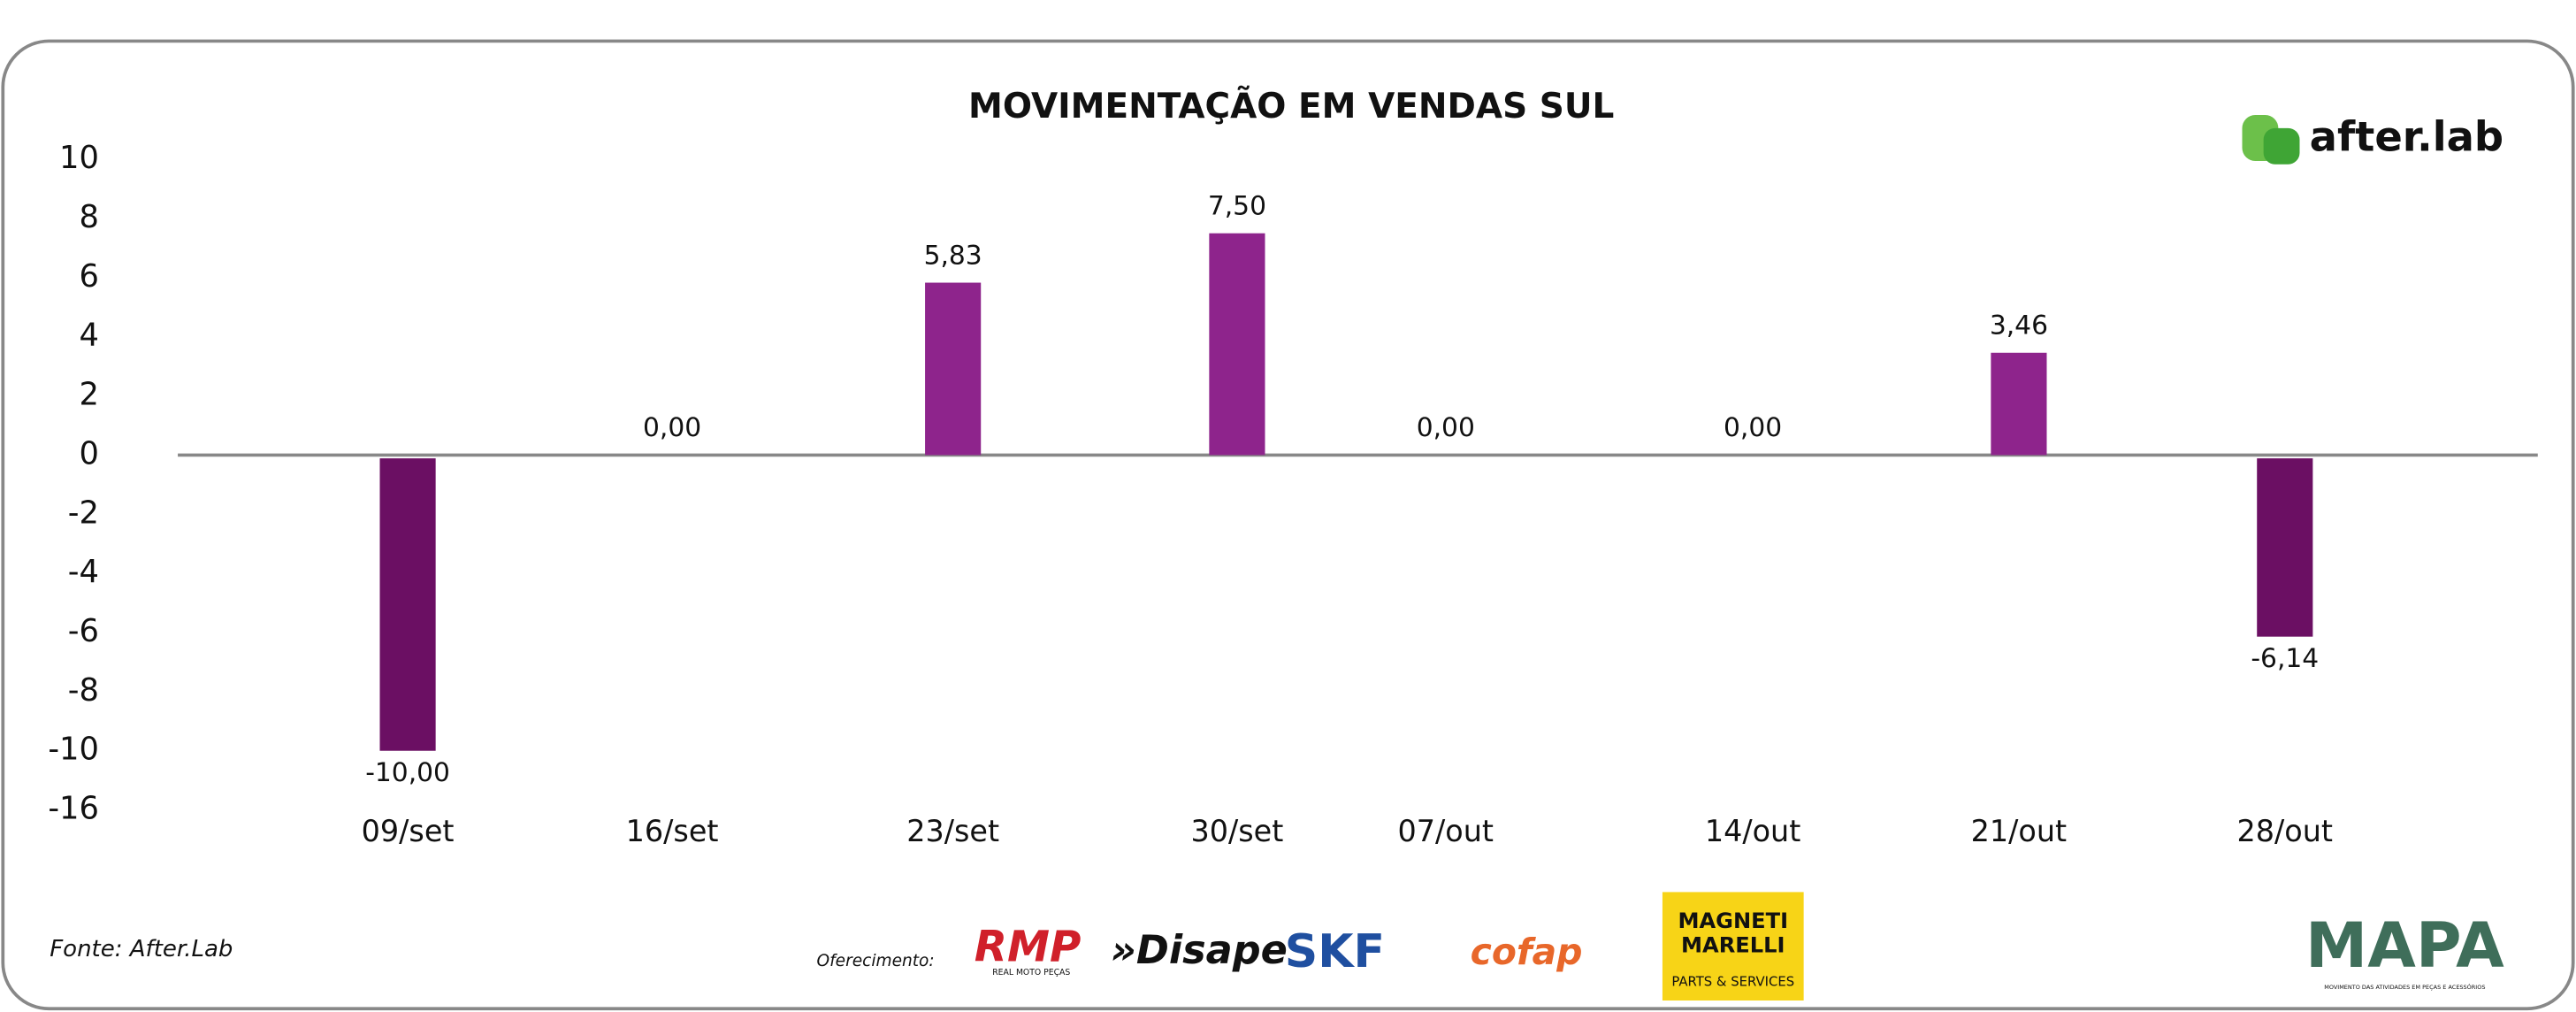 This screenshot has height=1012, width=2576. I want to click on y-tick-label: -16, so click(73, 809).